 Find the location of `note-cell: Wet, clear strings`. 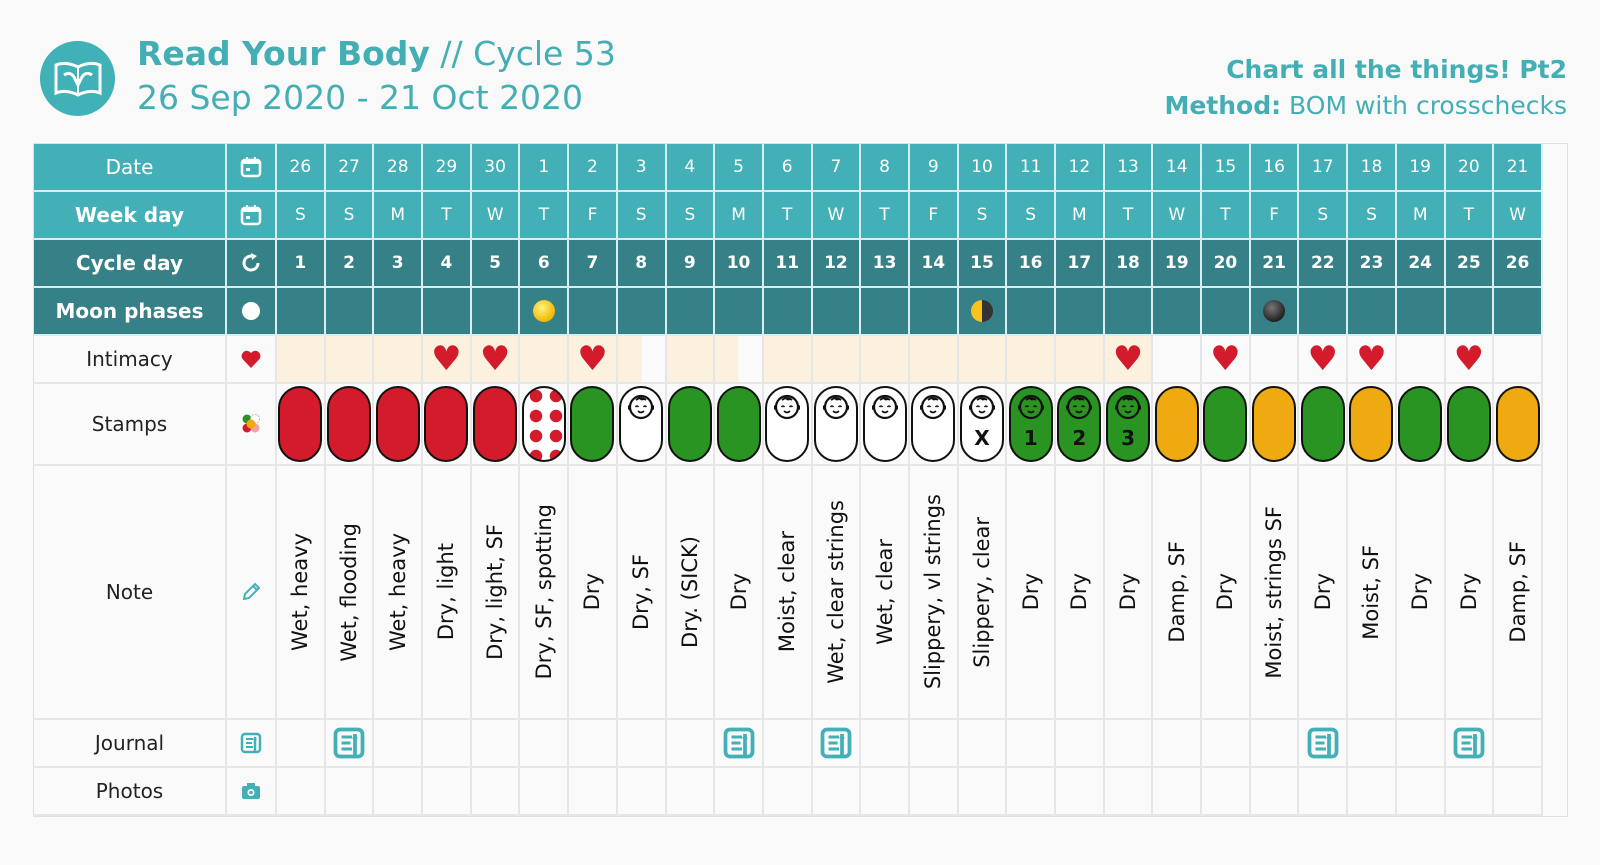

note-cell: Wet, clear strings is located at coordinates (837, 593).